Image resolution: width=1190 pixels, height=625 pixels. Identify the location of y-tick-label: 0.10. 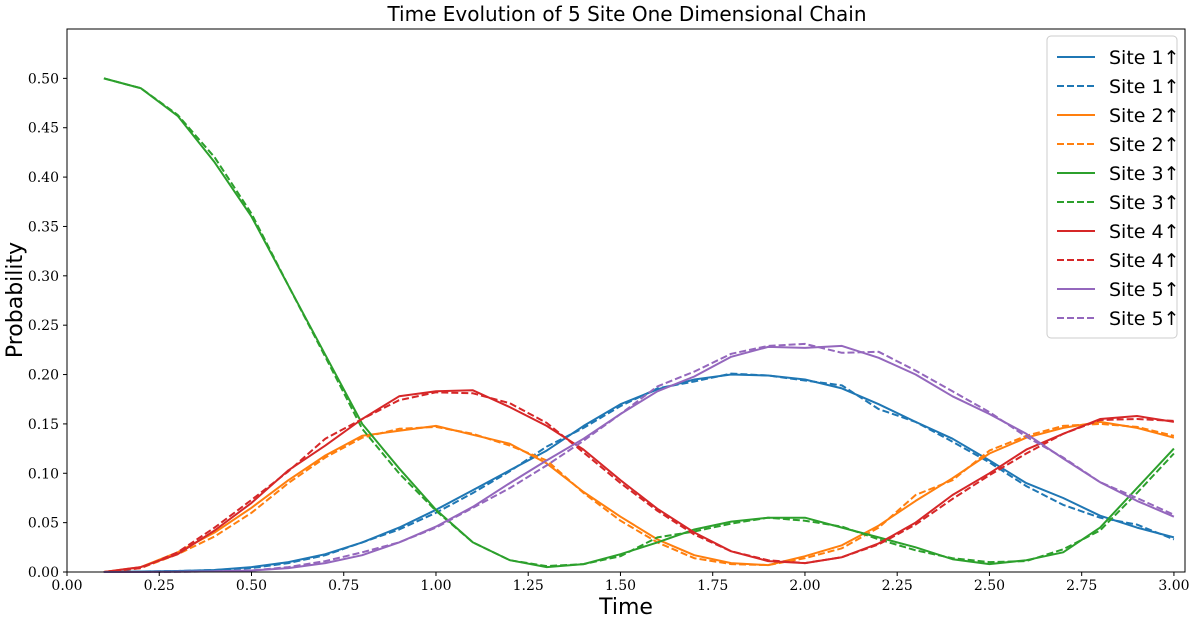
(43, 474).